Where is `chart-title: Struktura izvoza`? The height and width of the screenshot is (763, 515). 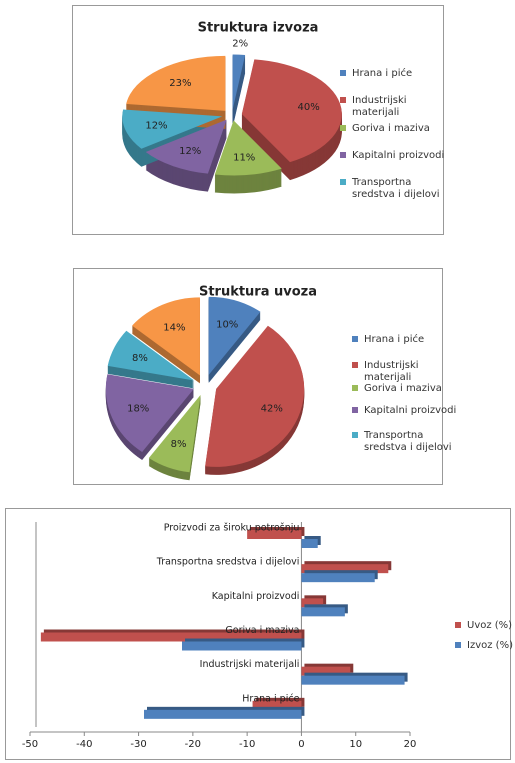
chart-title: Struktura izvoza is located at coordinates (258, 28).